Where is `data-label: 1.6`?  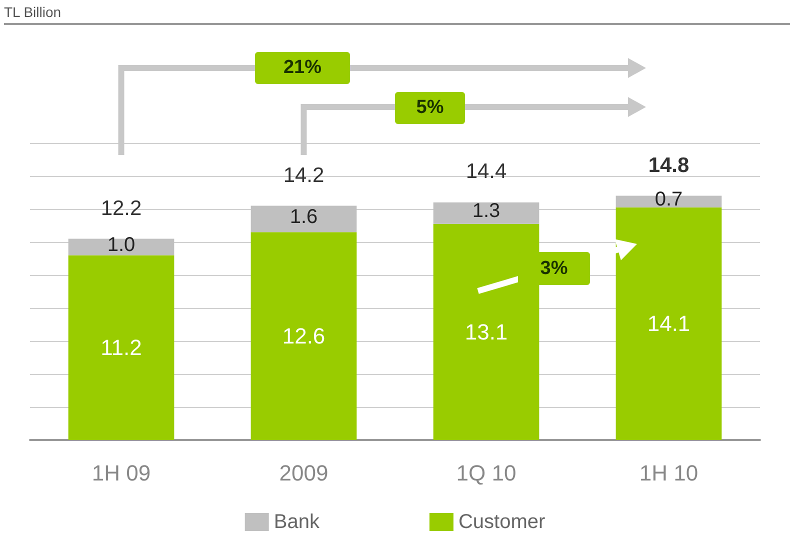
data-label: 1.6 is located at coordinates (304, 217).